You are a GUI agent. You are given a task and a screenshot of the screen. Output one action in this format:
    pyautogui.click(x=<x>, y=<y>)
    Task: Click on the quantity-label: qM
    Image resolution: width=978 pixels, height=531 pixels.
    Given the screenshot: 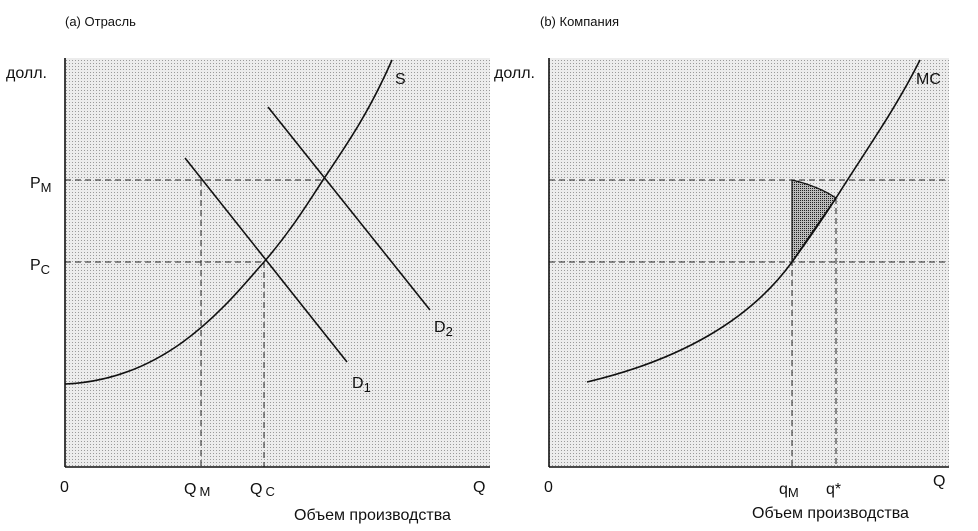 What is the action you would take?
    pyautogui.click(x=789, y=490)
    